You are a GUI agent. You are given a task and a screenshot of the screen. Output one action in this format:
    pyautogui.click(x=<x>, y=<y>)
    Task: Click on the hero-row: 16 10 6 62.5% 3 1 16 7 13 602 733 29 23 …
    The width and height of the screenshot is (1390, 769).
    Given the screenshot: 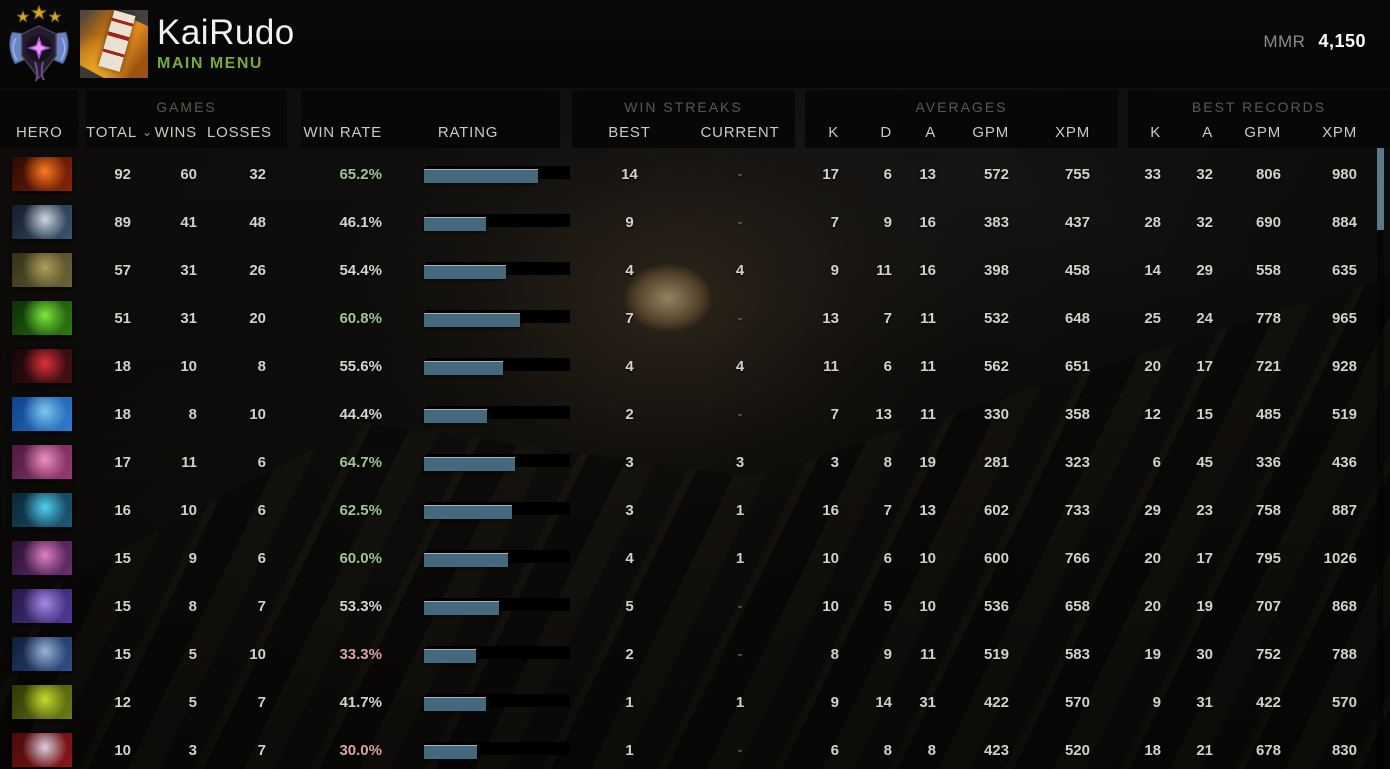 What is the action you would take?
    pyautogui.click(x=695, y=510)
    